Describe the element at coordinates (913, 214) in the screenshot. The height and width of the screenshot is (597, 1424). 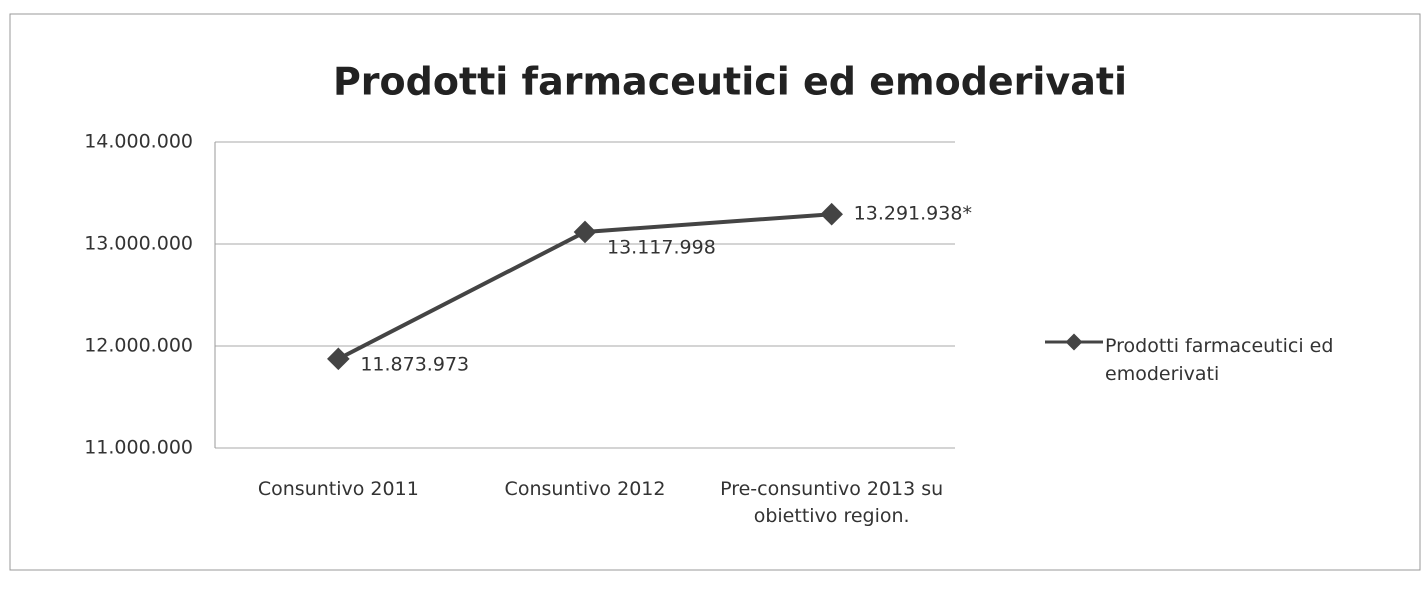
I see `data-label: 13.291.938*` at that location.